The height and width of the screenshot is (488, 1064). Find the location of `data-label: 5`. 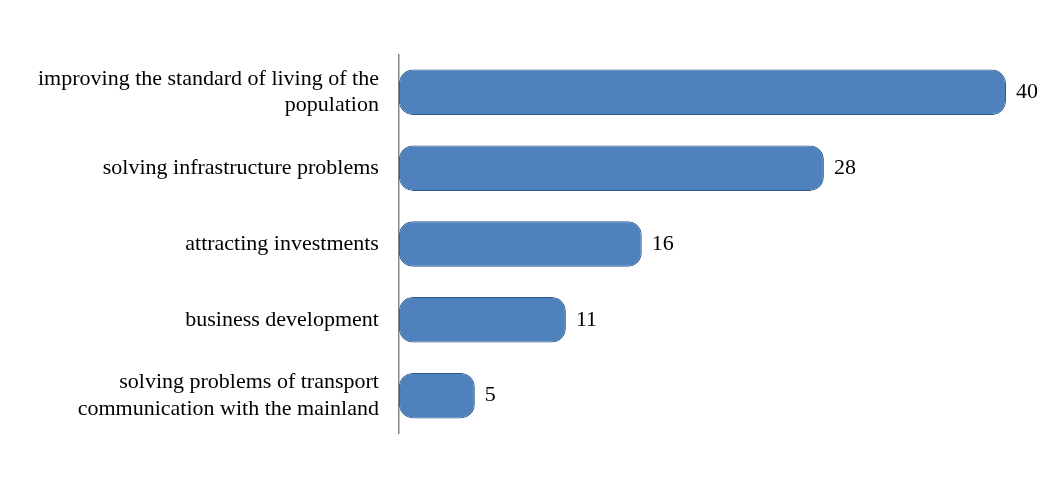

data-label: 5 is located at coordinates (490, 394).